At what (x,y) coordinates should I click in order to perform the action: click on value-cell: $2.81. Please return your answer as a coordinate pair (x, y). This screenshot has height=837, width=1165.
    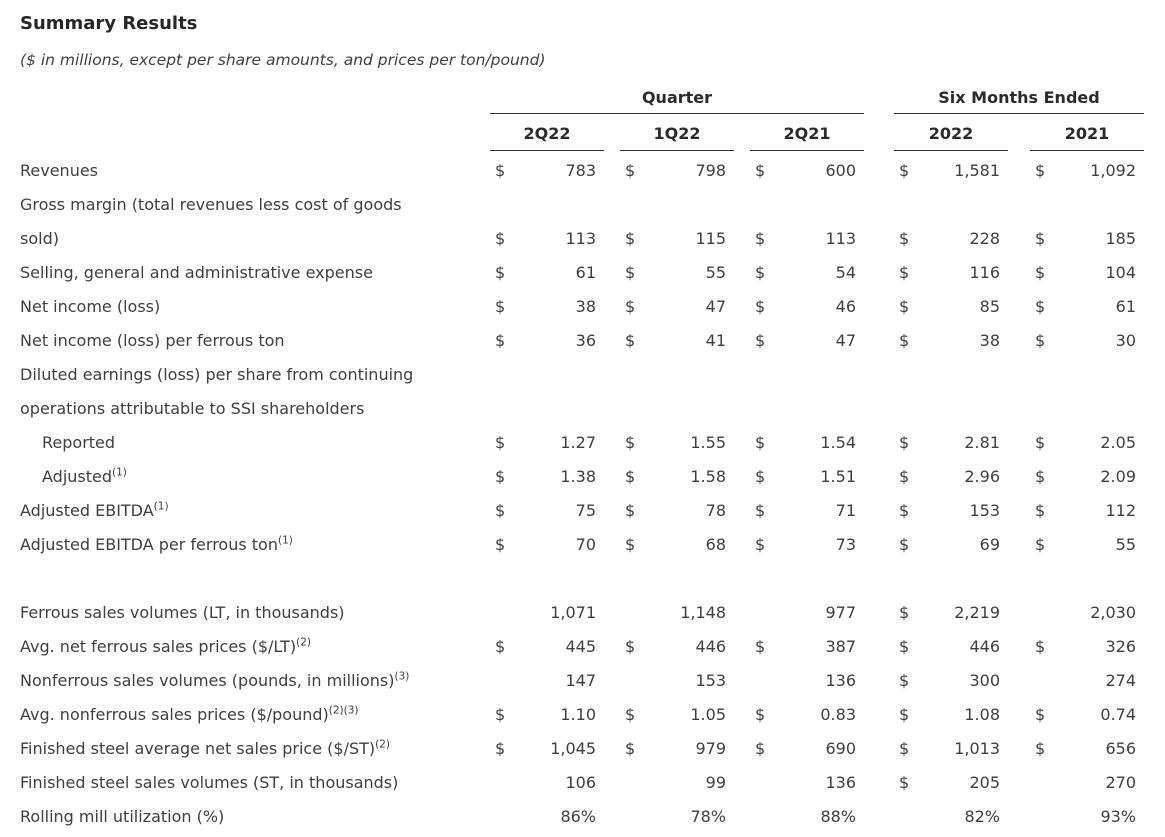
    Looking at the image, I should click on (951, 443).